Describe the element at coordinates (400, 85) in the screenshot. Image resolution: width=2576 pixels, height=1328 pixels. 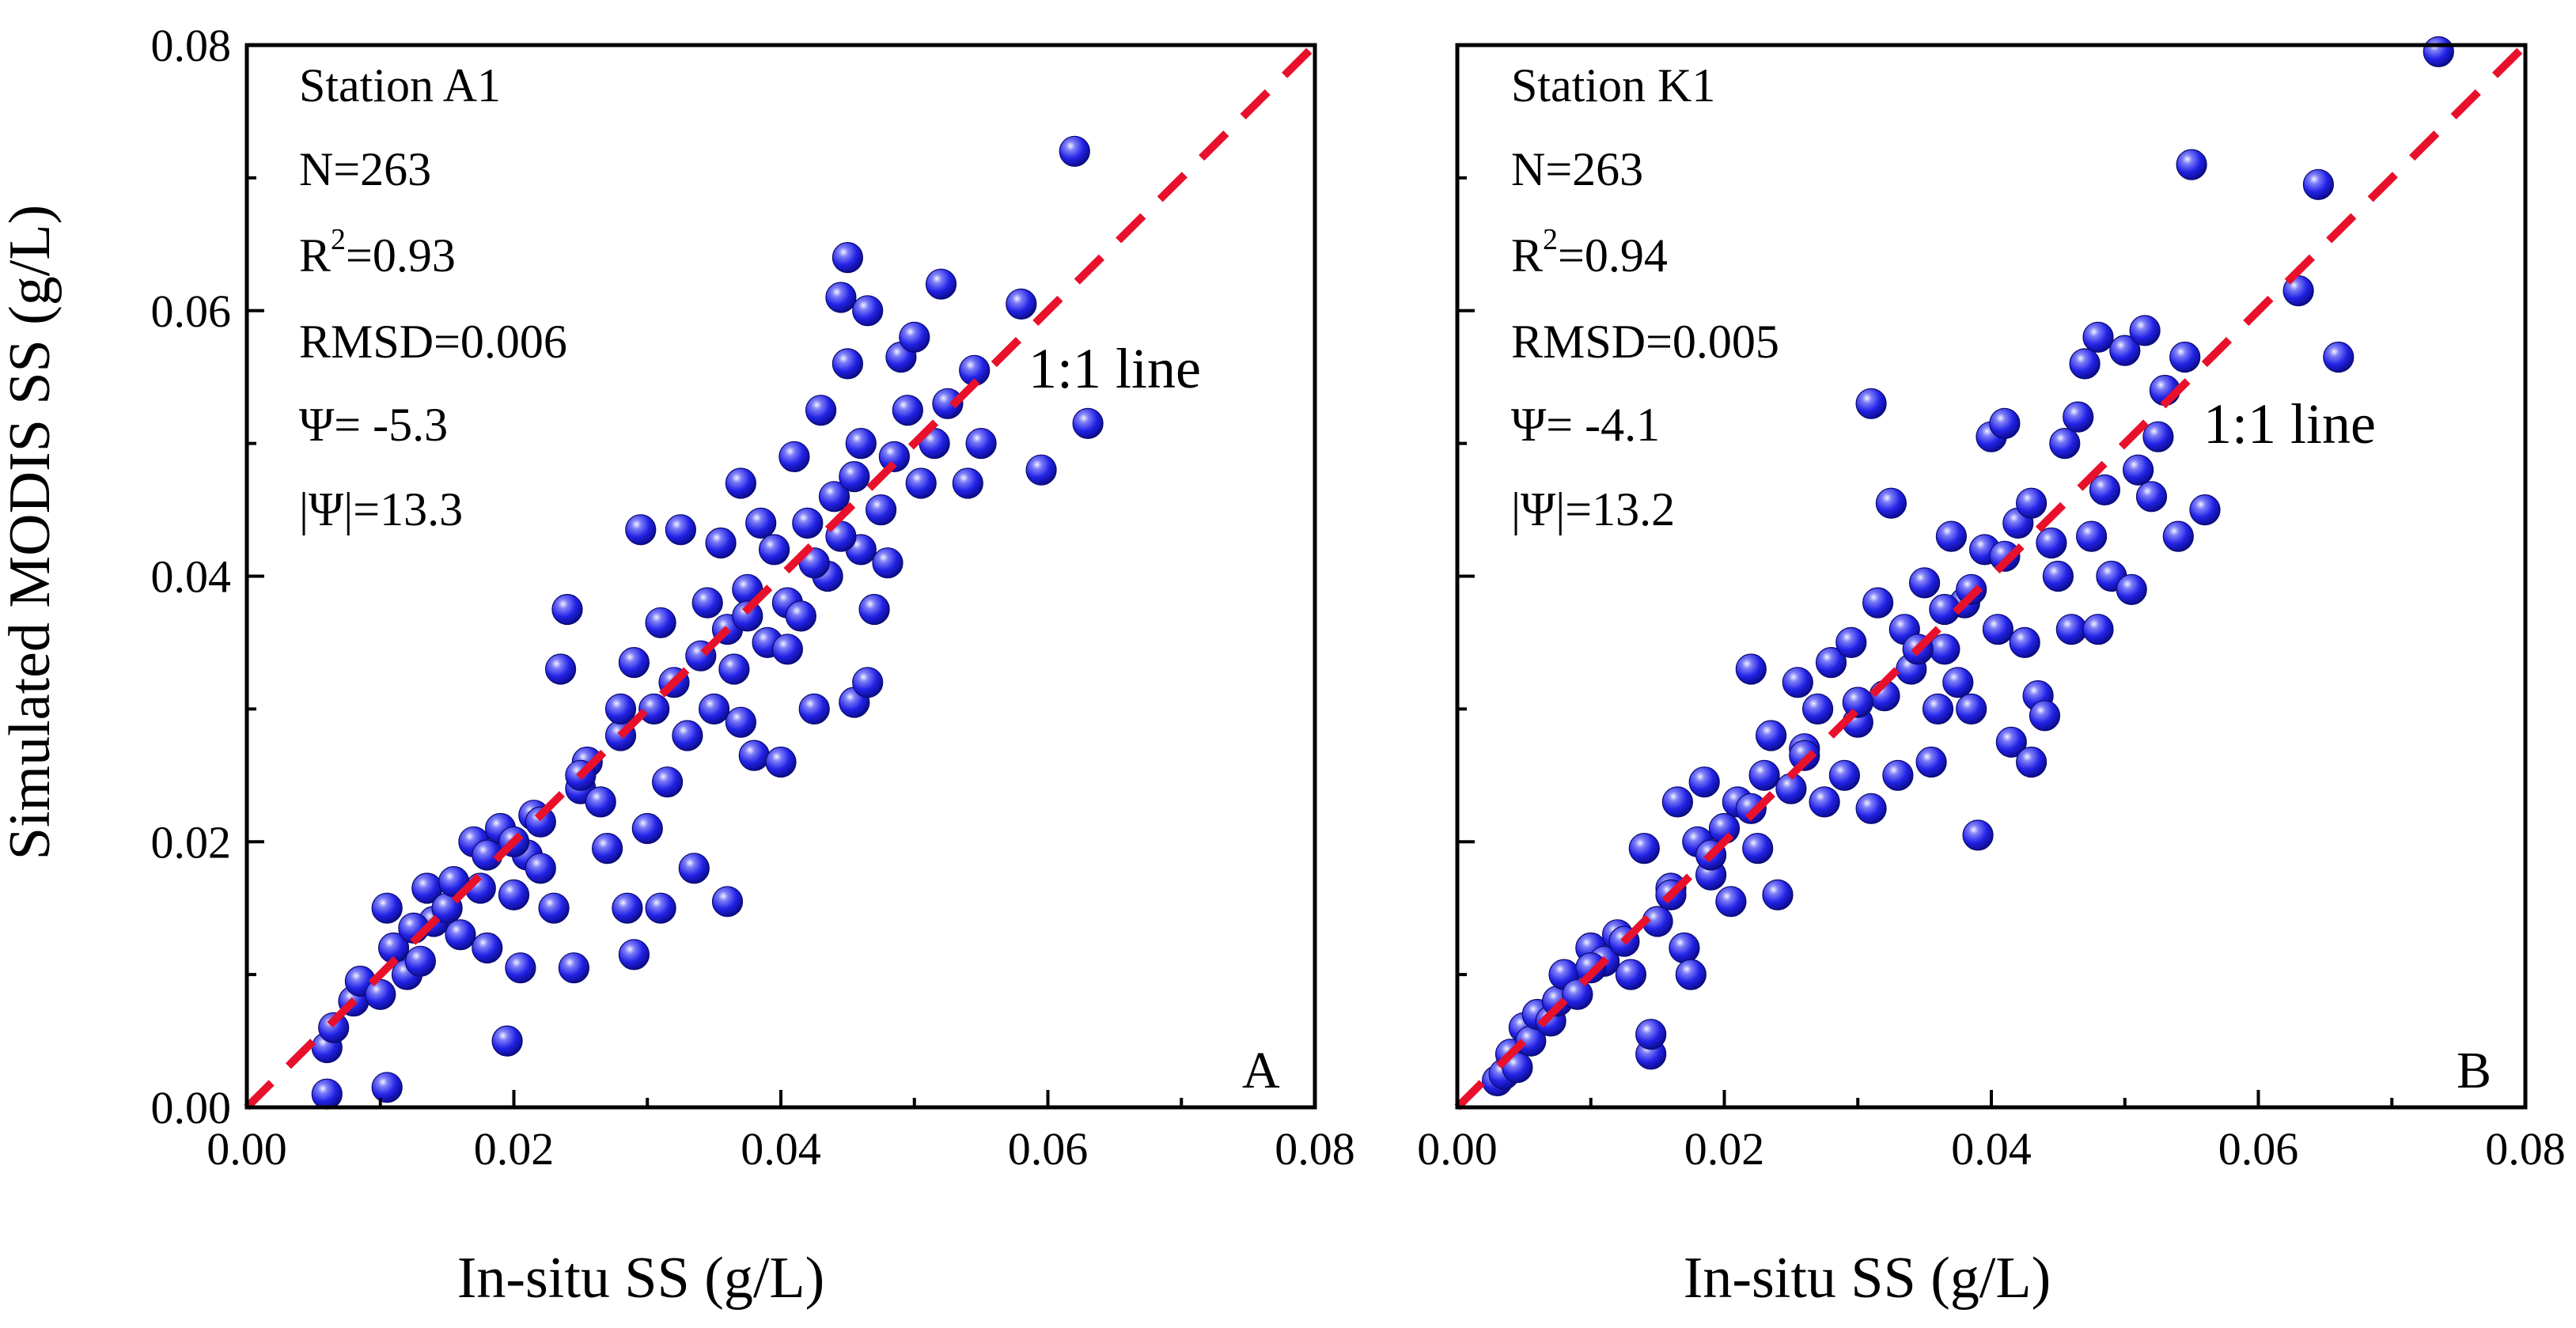
I see `panel-a-station: Station A1` at that location.